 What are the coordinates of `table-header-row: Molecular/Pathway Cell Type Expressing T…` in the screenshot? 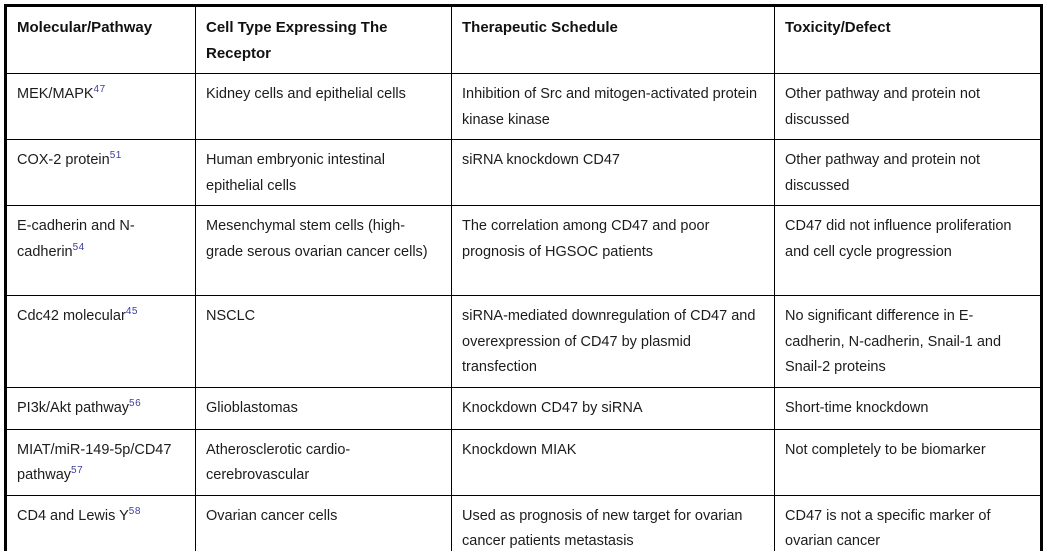 It's located at (523, 39).